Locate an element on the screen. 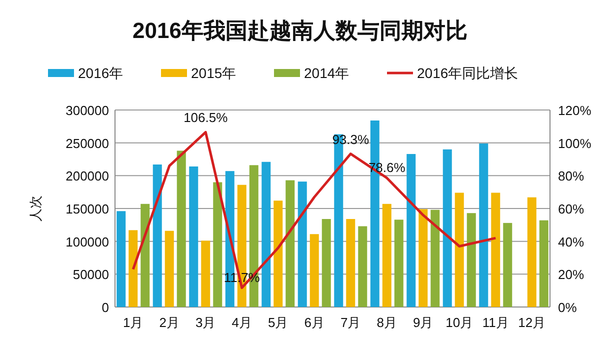 The image size is (600, 347). x-tick-label: 7月 is located at coordinates (350, 322).